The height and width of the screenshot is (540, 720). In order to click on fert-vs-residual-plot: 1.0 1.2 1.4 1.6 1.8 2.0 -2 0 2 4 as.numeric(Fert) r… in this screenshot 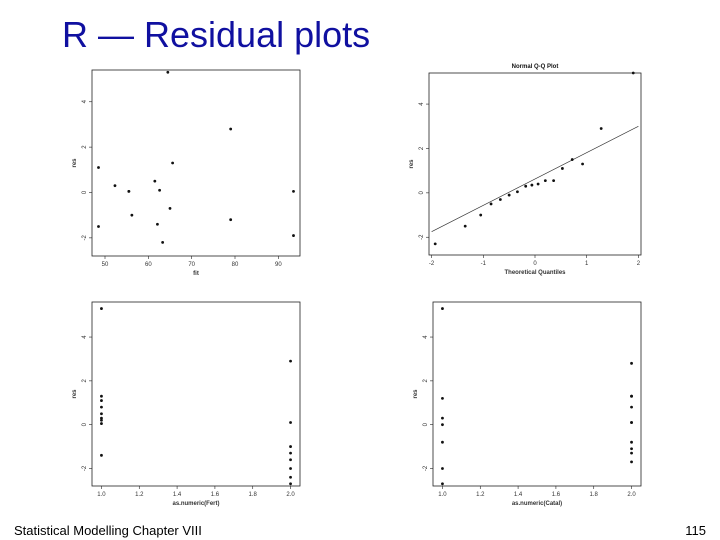, I will do `click(185, 405)`.